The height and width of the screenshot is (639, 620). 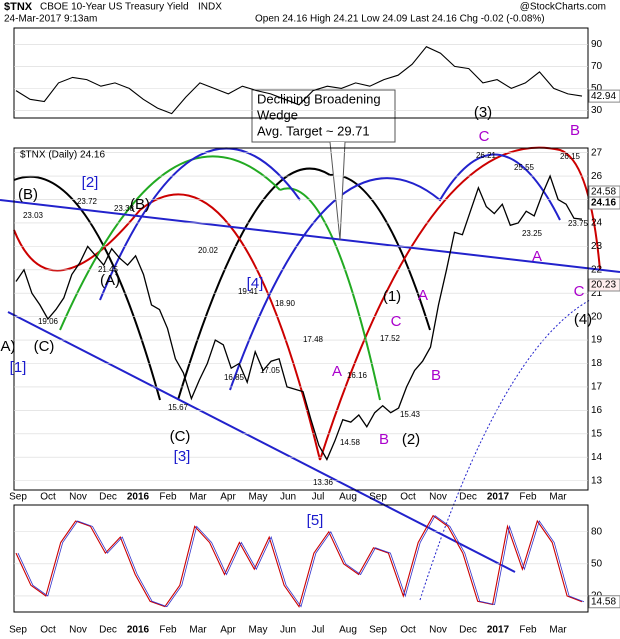 I want to click on wave-label: (B), so click(x=140, y=204).